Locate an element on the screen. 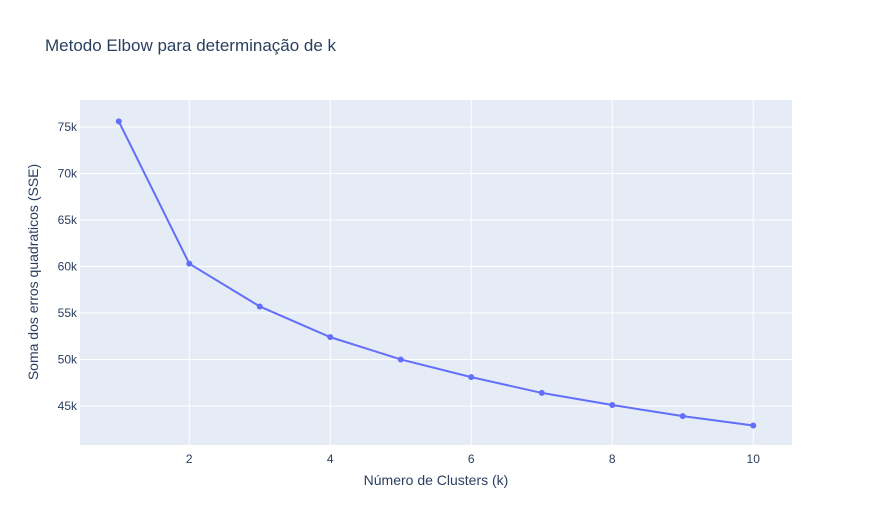 This screenshot has width=872, height=525. x-tick-label: 2 is located at coordinates (189, 459).